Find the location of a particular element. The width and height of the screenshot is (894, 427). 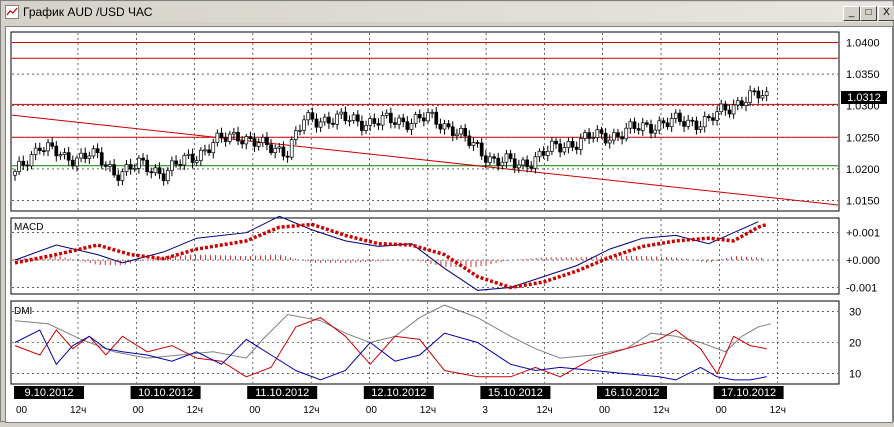

close-button: X is located at coordinates (886, 13).